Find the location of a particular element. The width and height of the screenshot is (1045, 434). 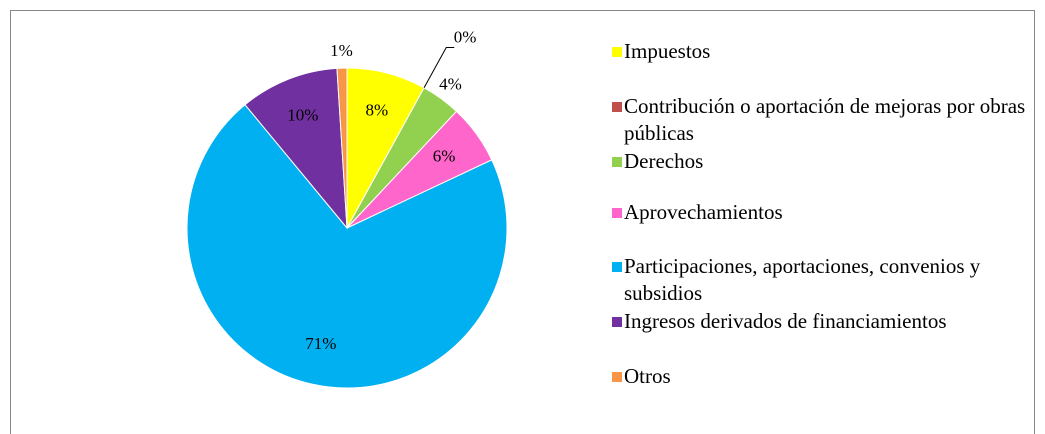

legend-label: Aprovechamientos is located at coordinates (703, 212).